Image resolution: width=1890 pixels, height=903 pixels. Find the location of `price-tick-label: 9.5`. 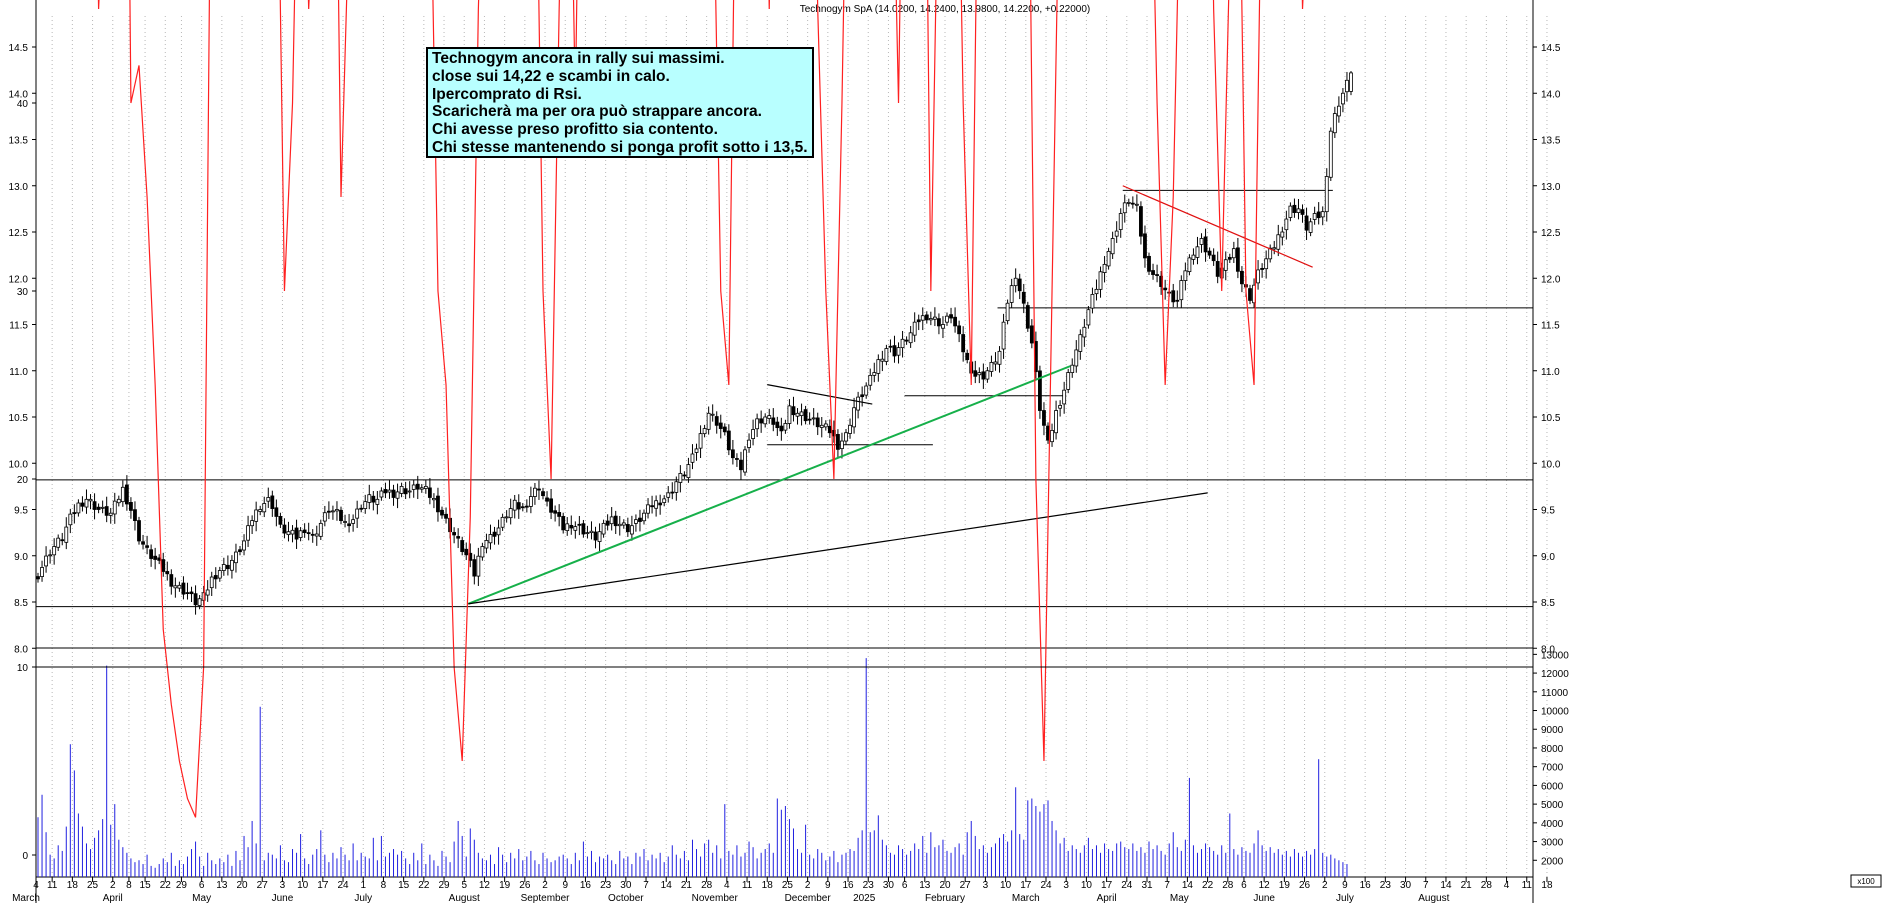

price-tick-label: 9.5 is located at coordinates (1548, 511).